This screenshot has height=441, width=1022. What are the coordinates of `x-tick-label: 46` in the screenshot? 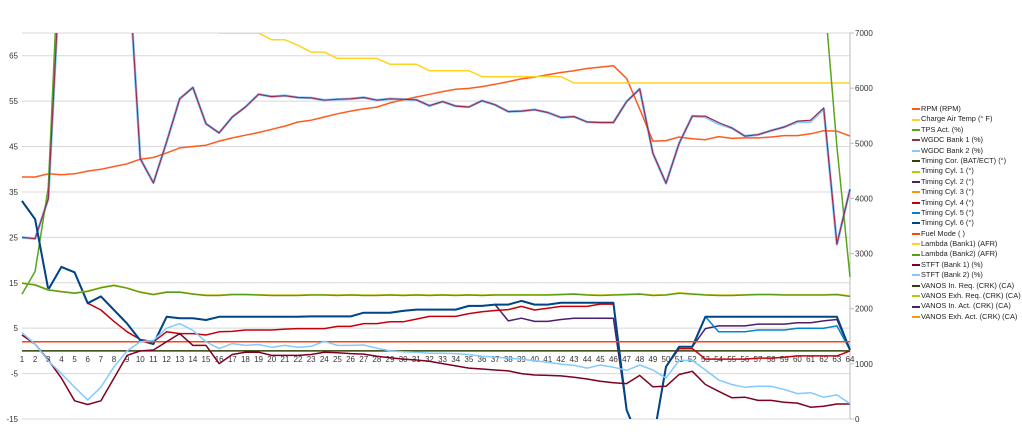 It's located at (613, 359).